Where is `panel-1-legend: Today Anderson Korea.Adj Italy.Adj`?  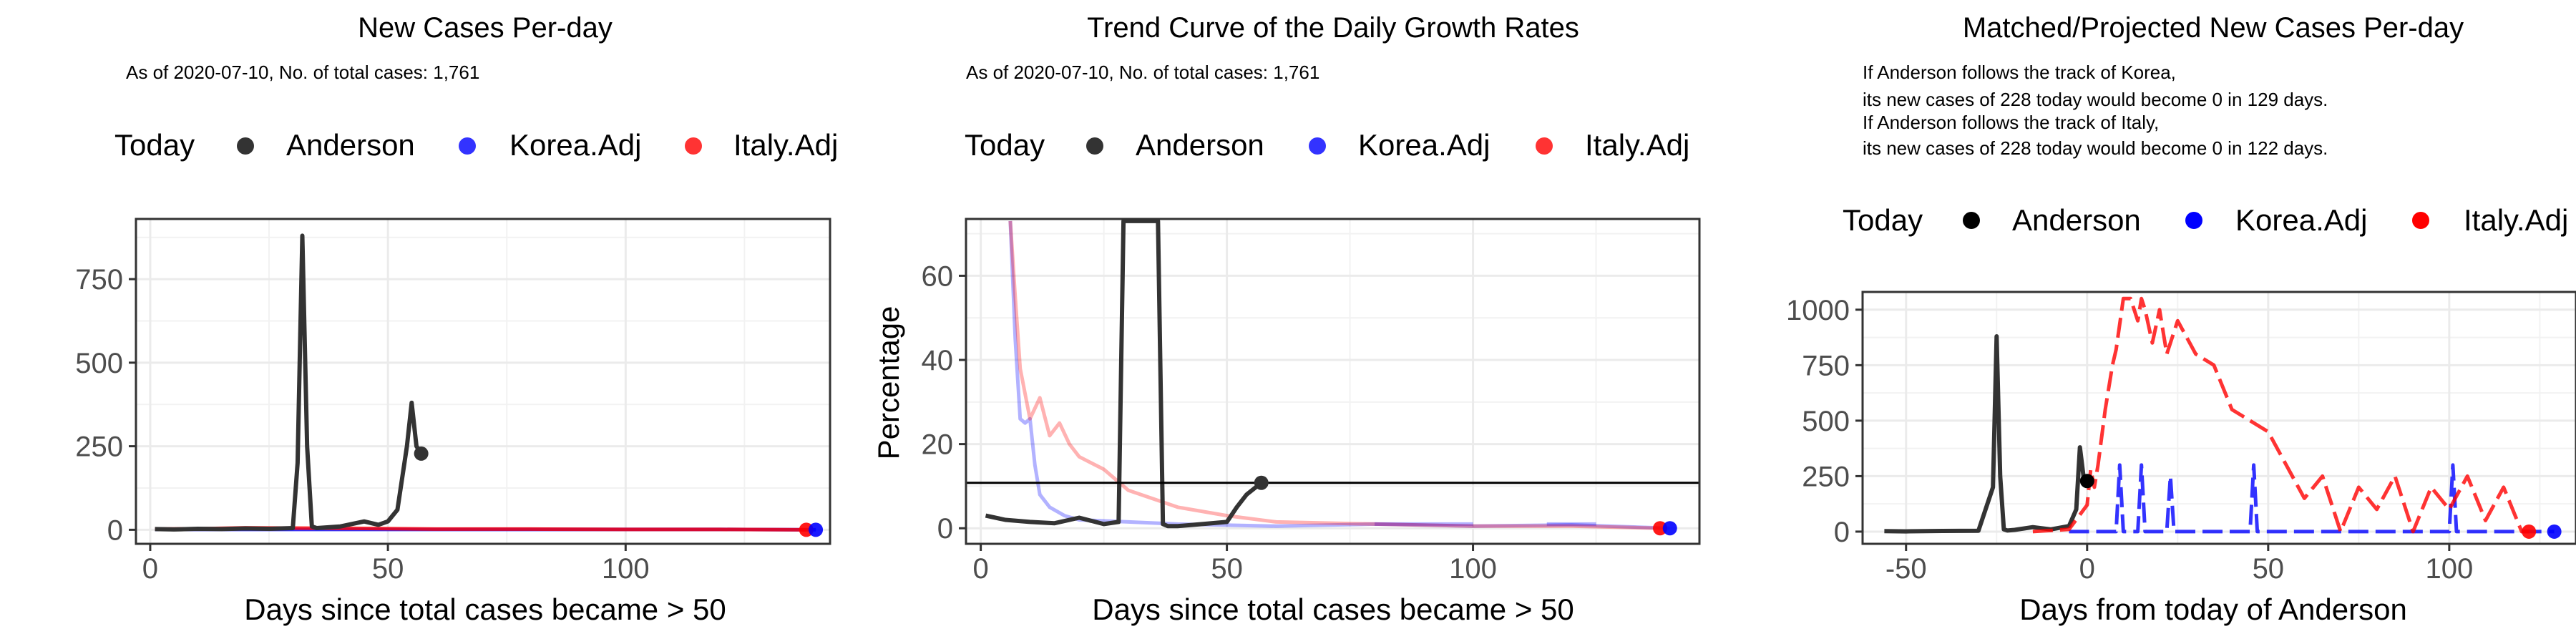
panel-1-legend: Today Anderson Korea.Adj Italy.Adj is located at coordinates (476, 145).